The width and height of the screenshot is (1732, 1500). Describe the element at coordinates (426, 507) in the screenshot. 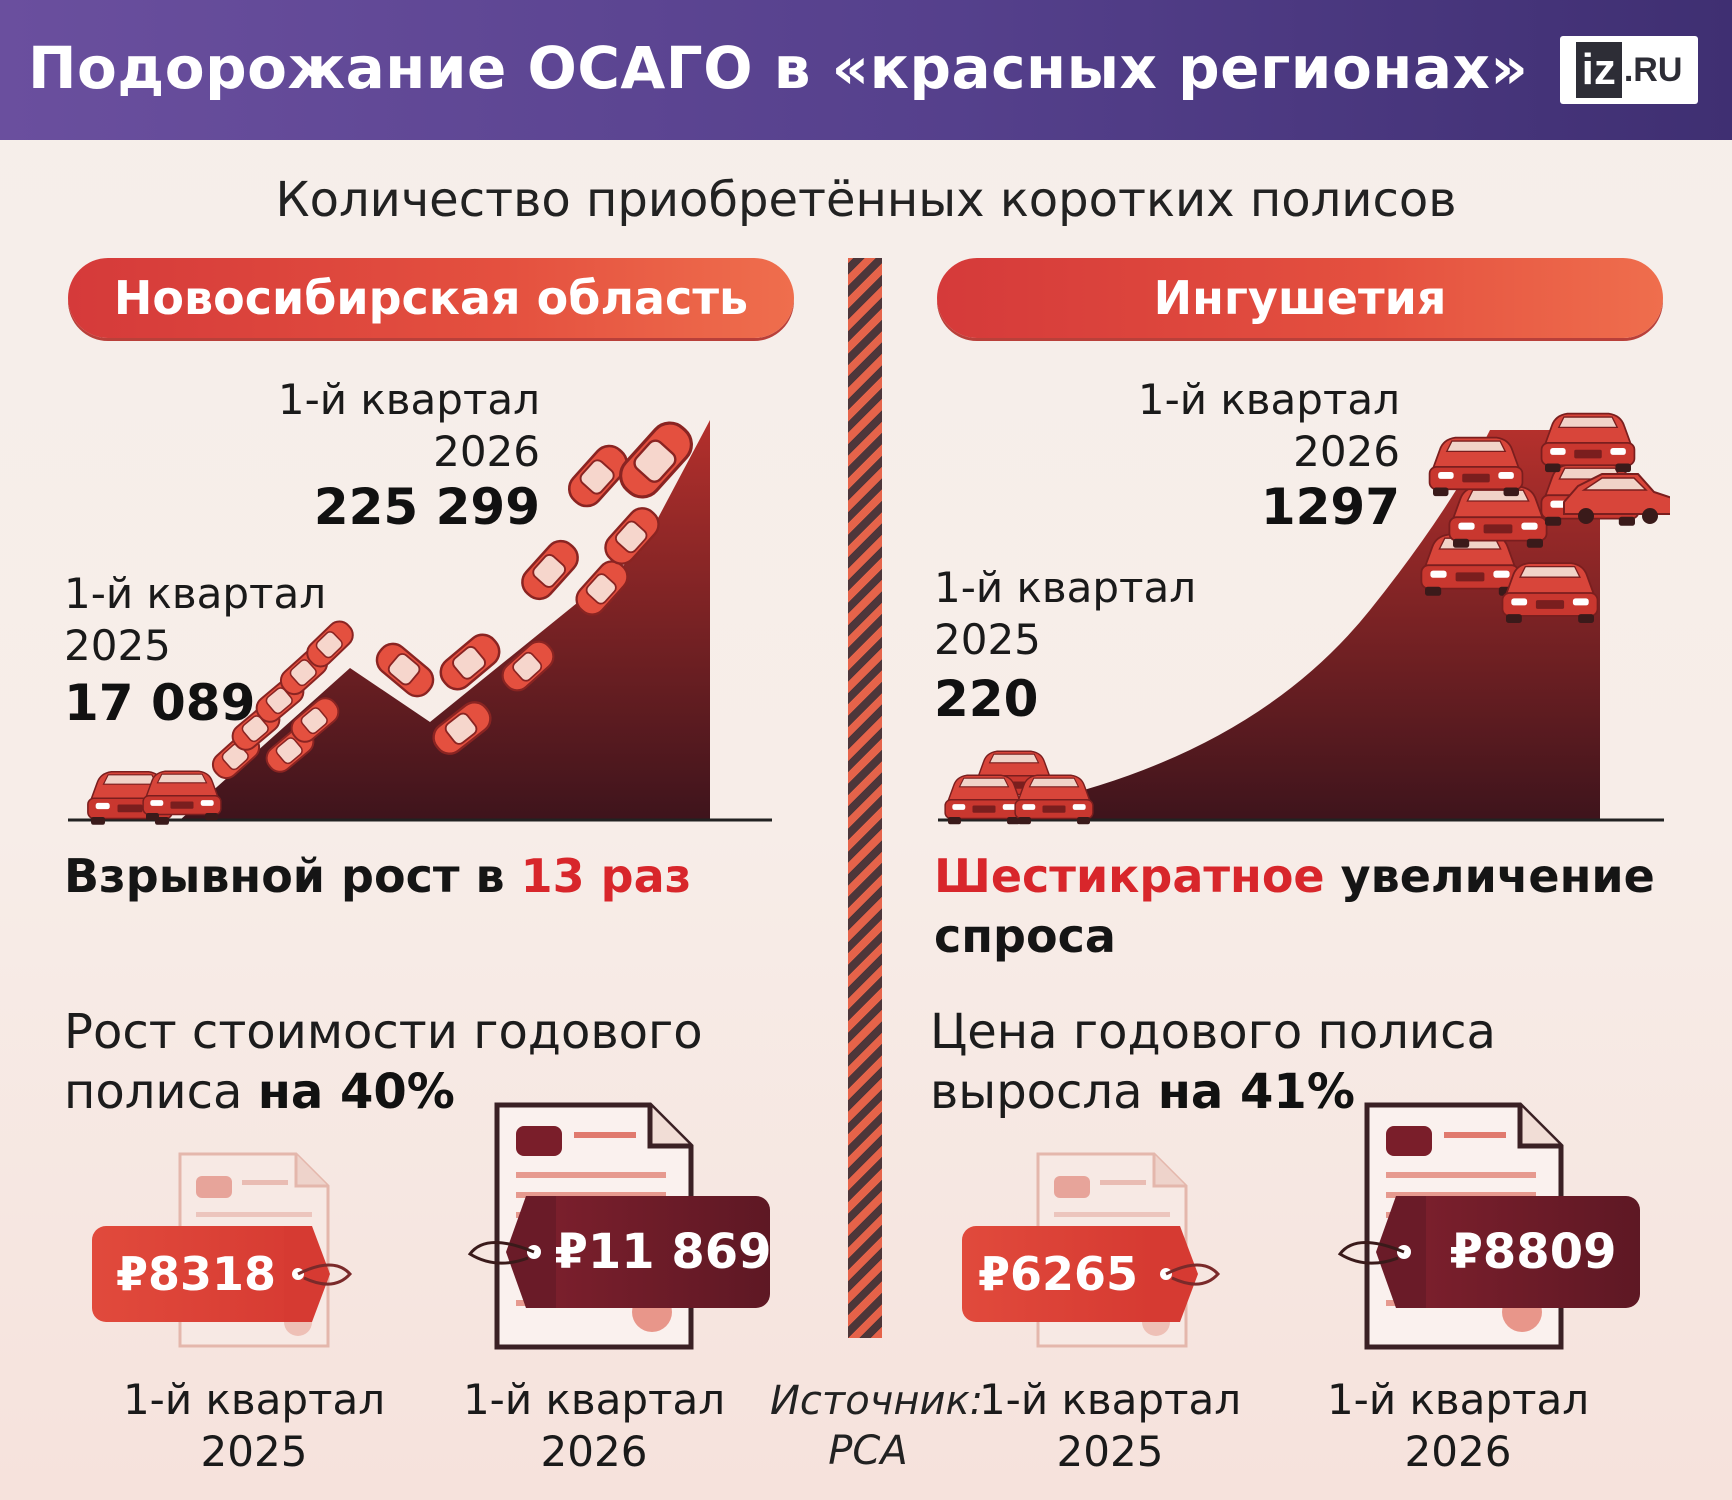

I see `nsk-2026-value: 225 299` at that location.